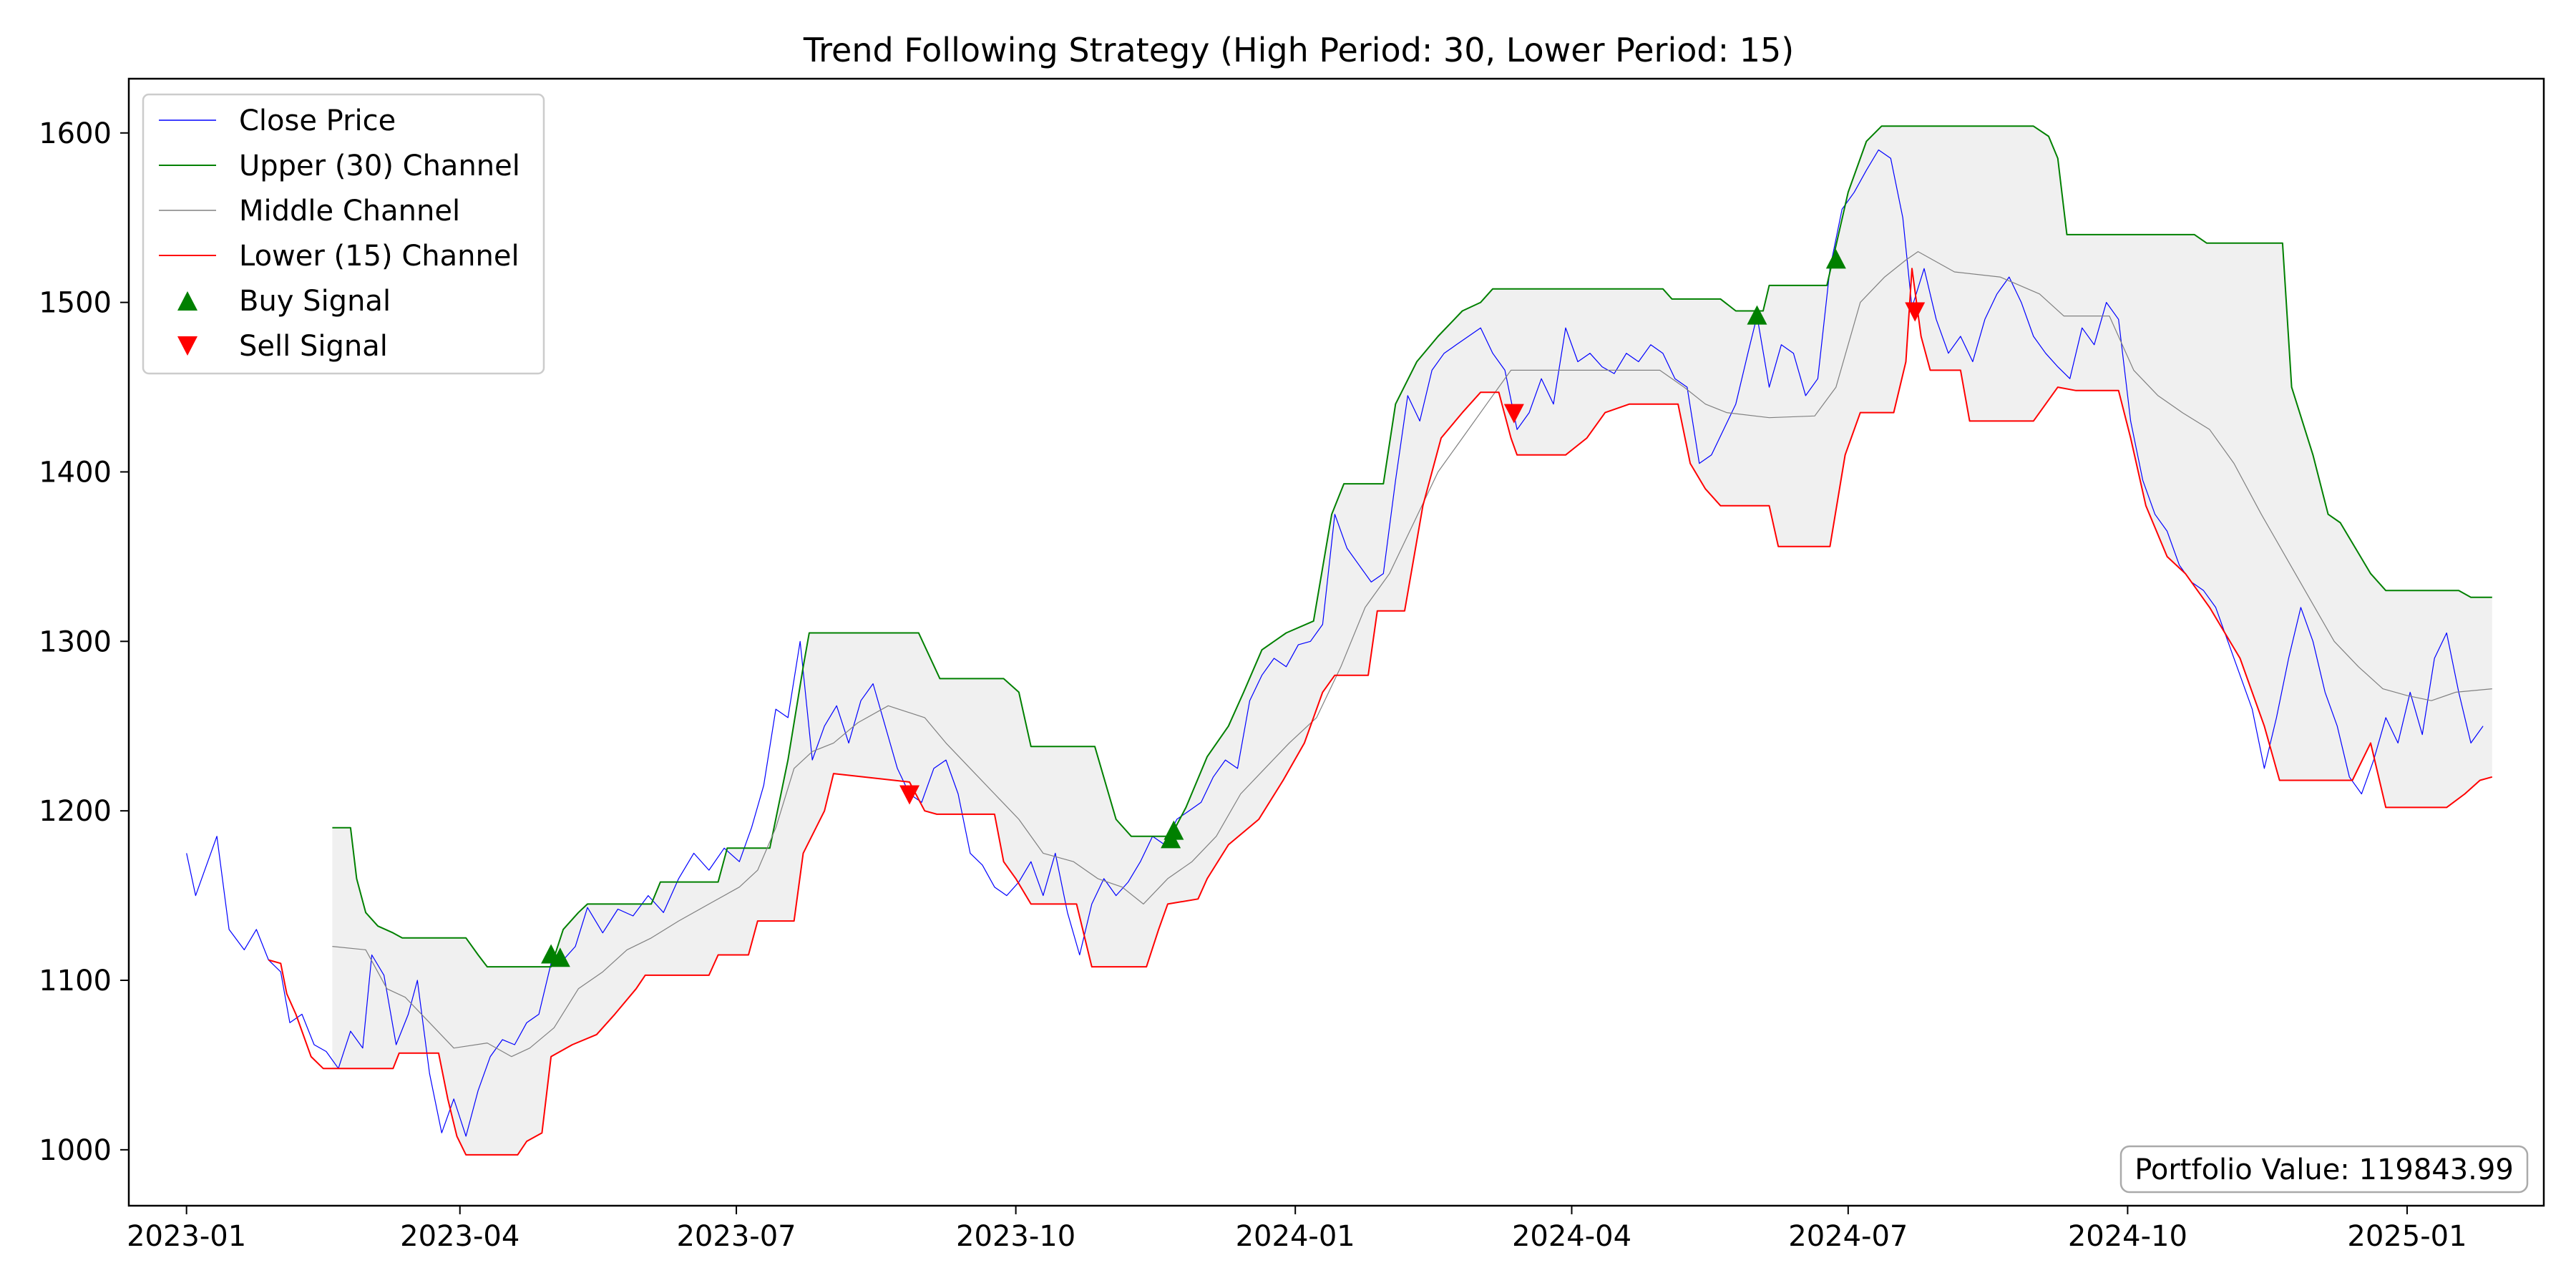  What do you see at coordinates (75, 133) in the screenshot?
I see `y-tick-label: 1600` at bounding box center [75, 133].